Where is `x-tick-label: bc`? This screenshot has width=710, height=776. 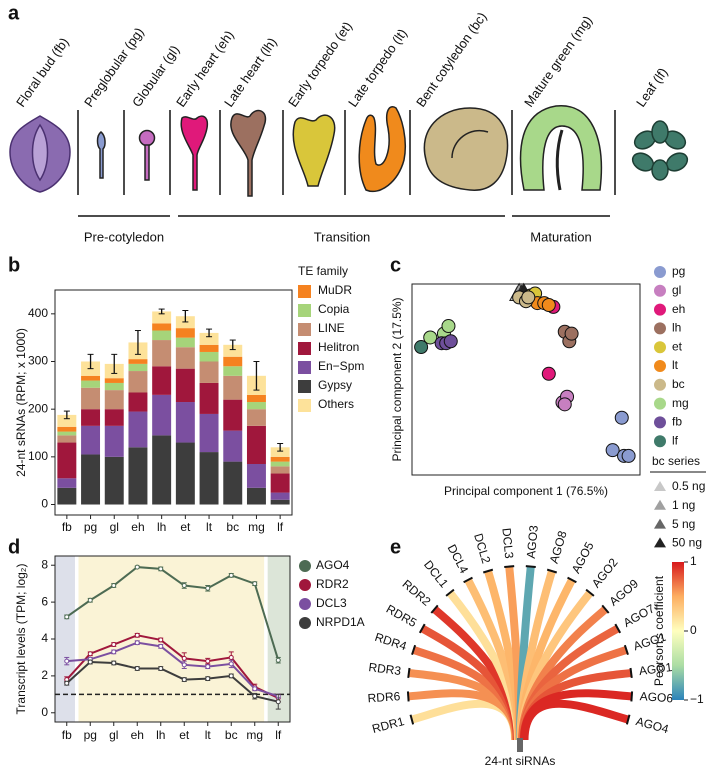 x-tick-label: bc is located at coordinates (231, 735).